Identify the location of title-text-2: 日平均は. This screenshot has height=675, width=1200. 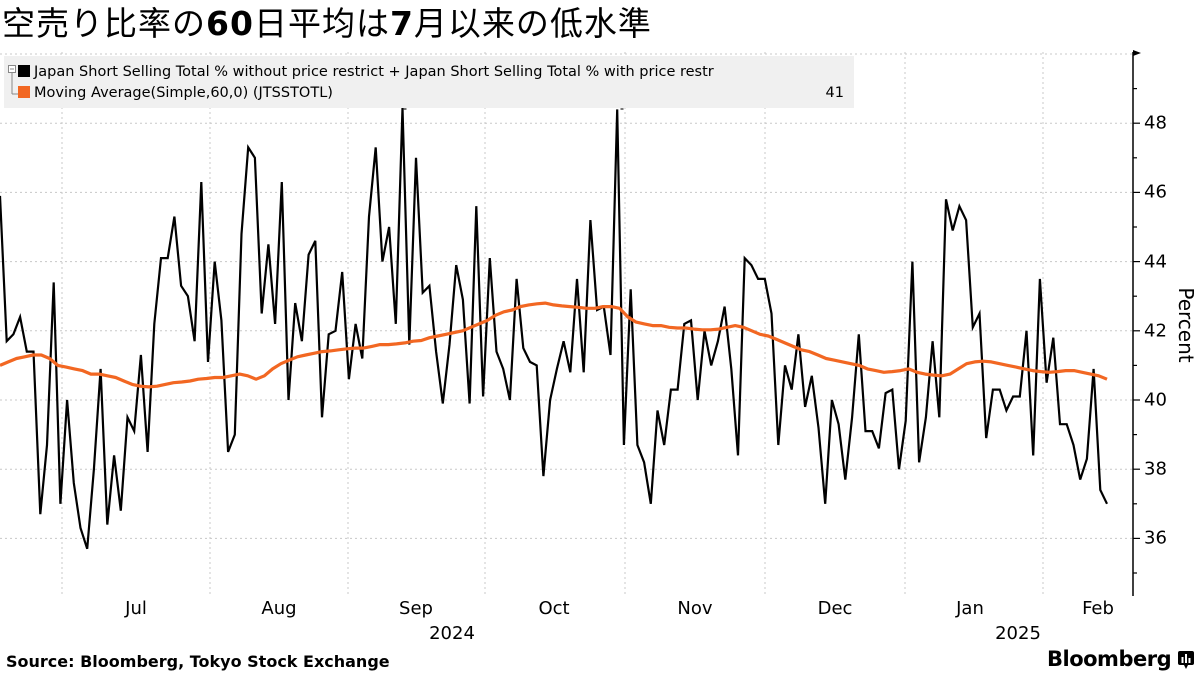
(321, 23).